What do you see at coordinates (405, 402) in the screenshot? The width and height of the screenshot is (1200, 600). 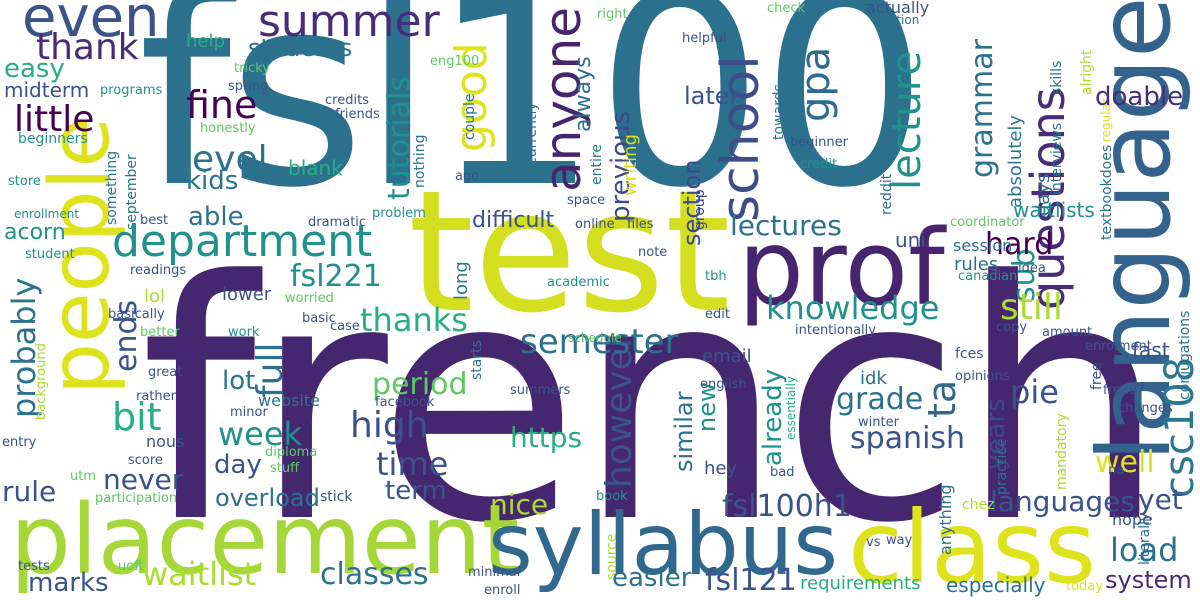 I see `word-facebook: facebook` at bounding box center [405, 402].